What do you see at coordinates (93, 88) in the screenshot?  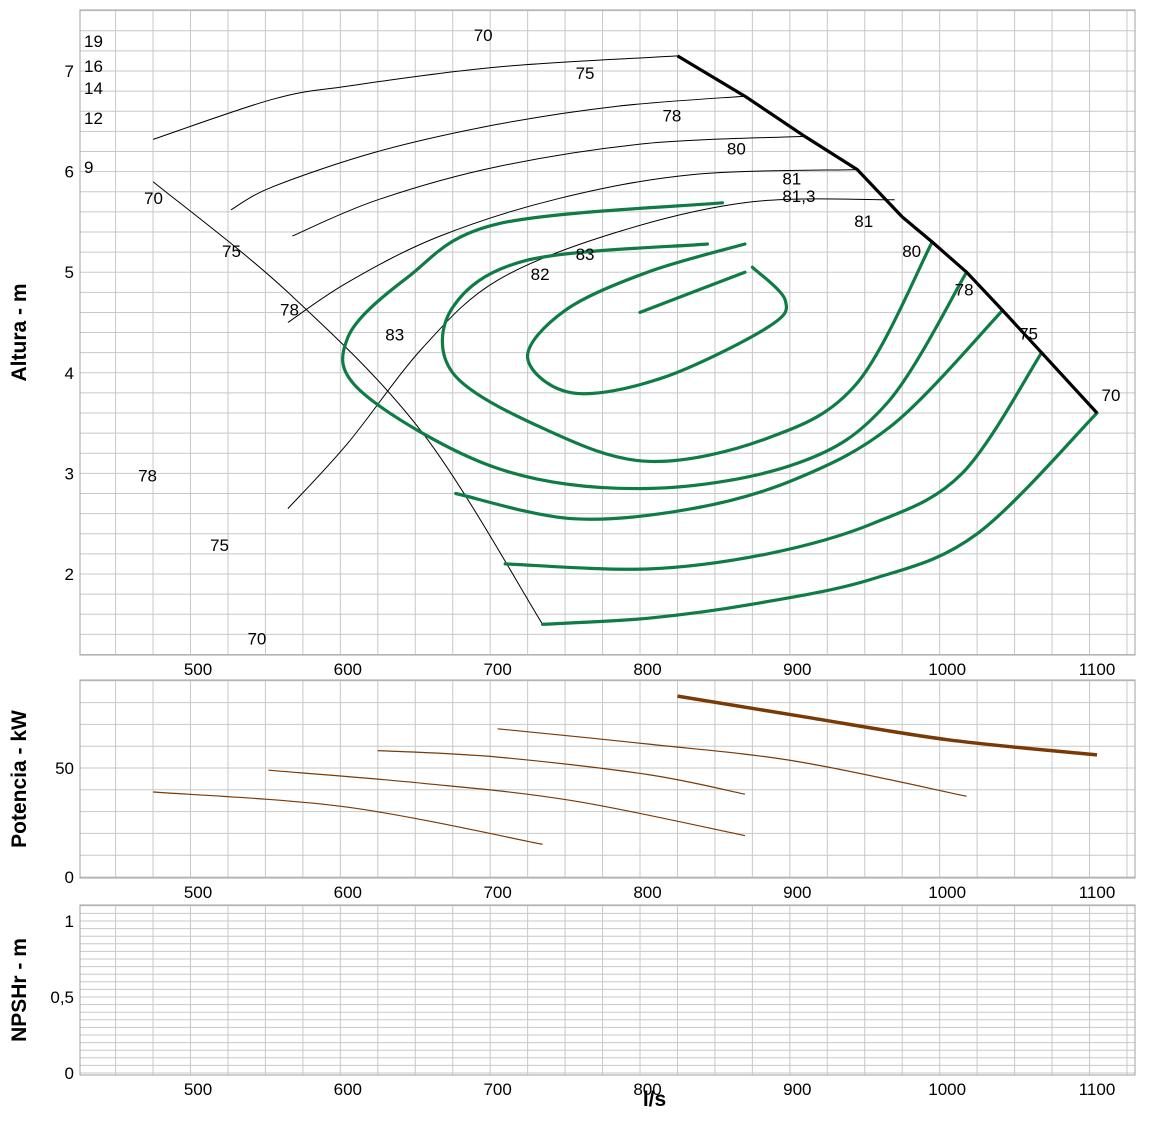 I see `impeller-label: 14` at bounding box center [93, 88].